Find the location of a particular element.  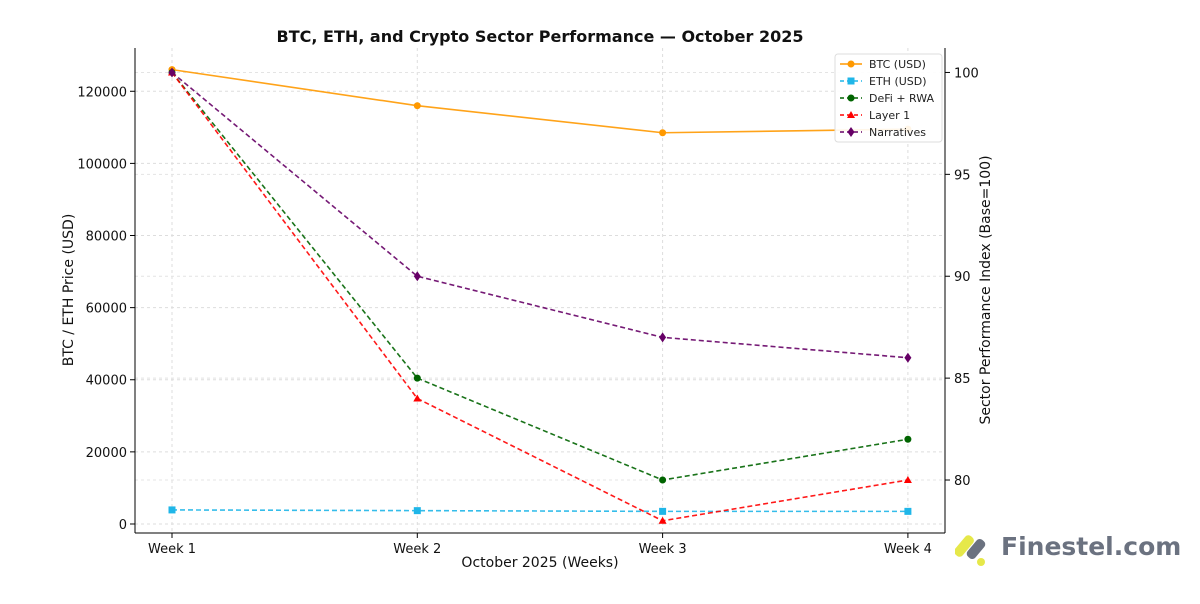

x-tick-label: Week 4 is located at coordinates (908, 549).